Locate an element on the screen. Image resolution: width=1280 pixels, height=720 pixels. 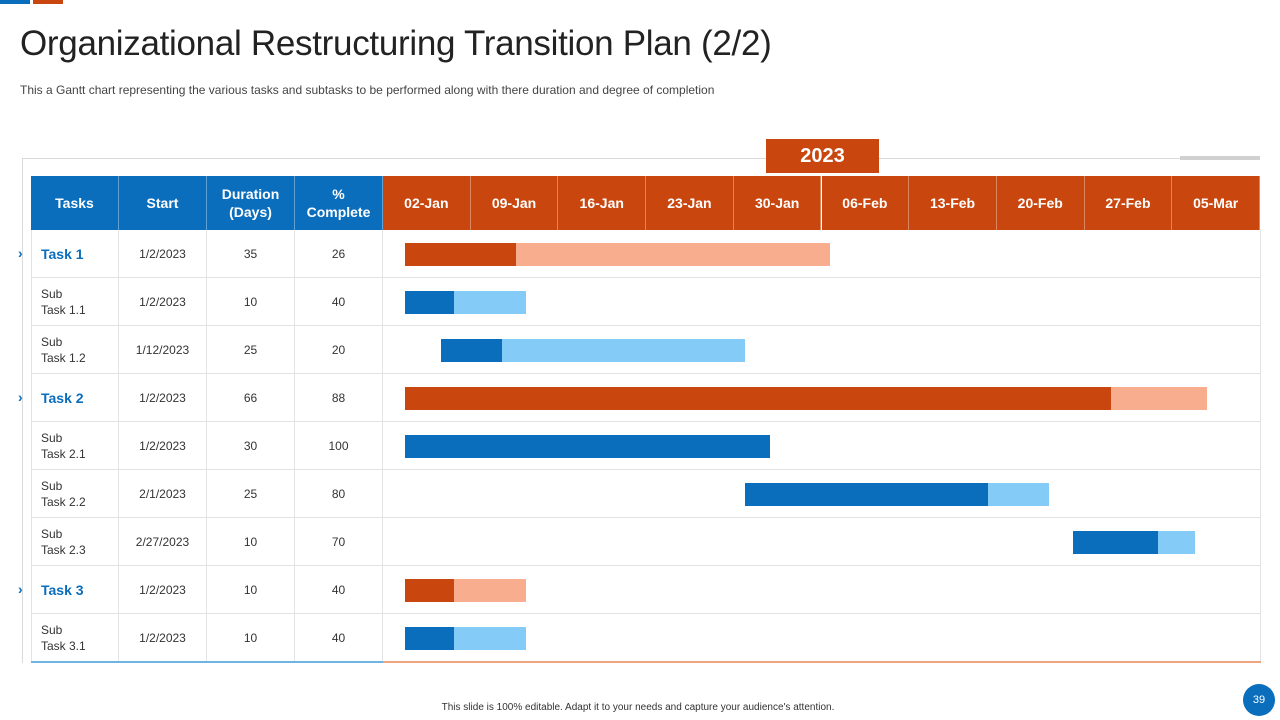
task-duration: 30 is located at coordinates (251, 446).